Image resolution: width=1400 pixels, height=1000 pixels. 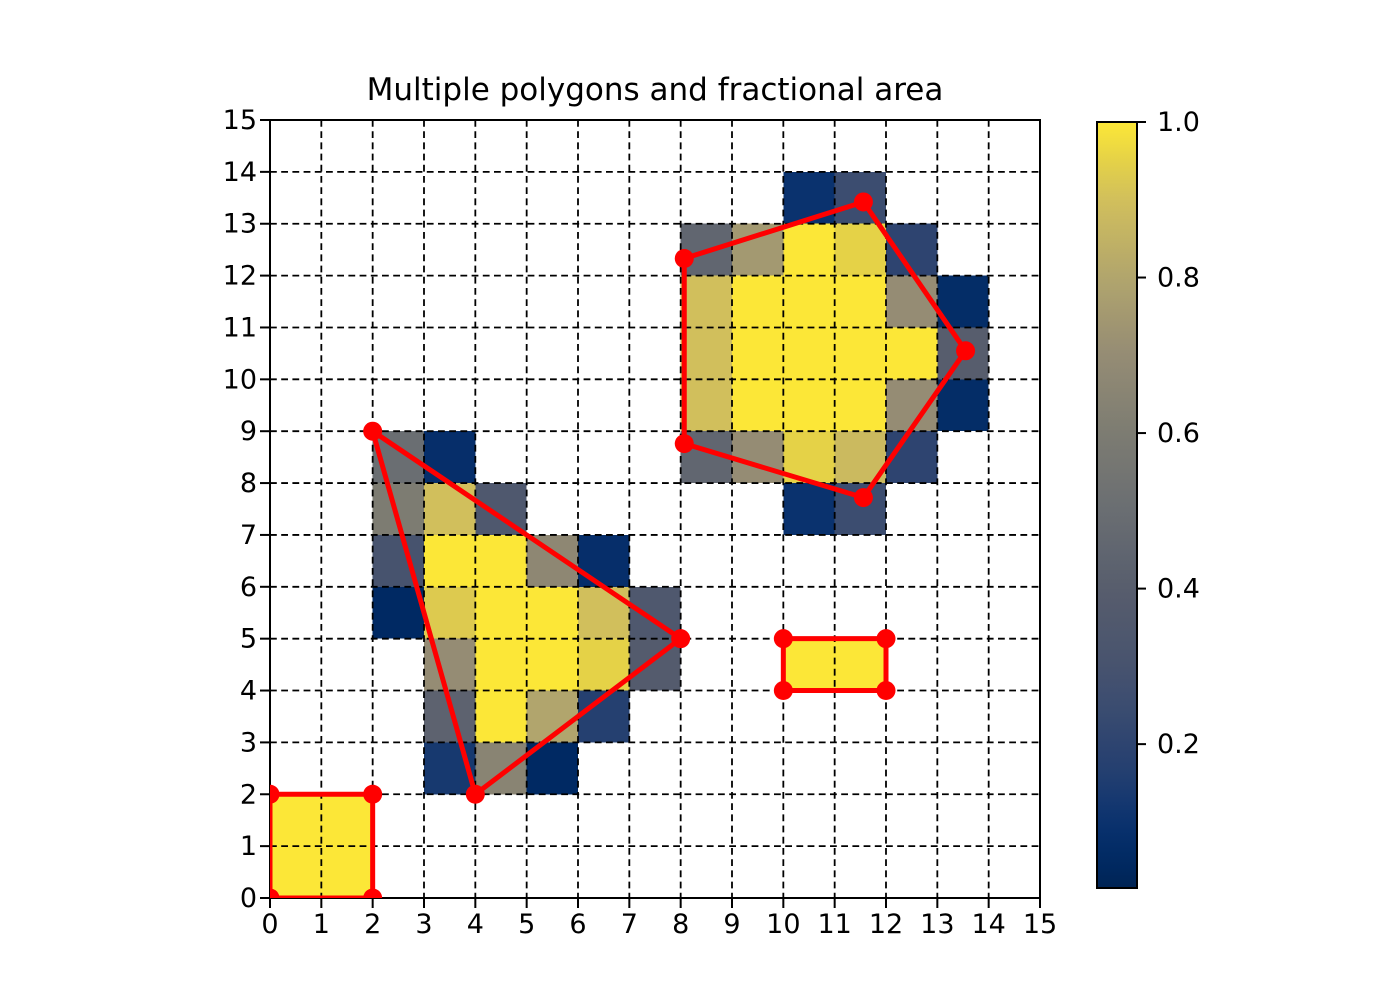 I want to click on y-tick-label: 13, so click(x=240, y=224).